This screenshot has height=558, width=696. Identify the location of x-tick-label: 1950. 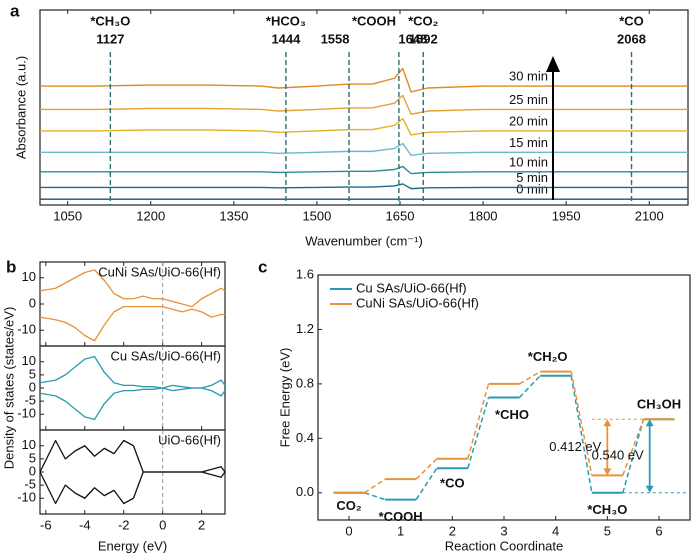
(566, 215).